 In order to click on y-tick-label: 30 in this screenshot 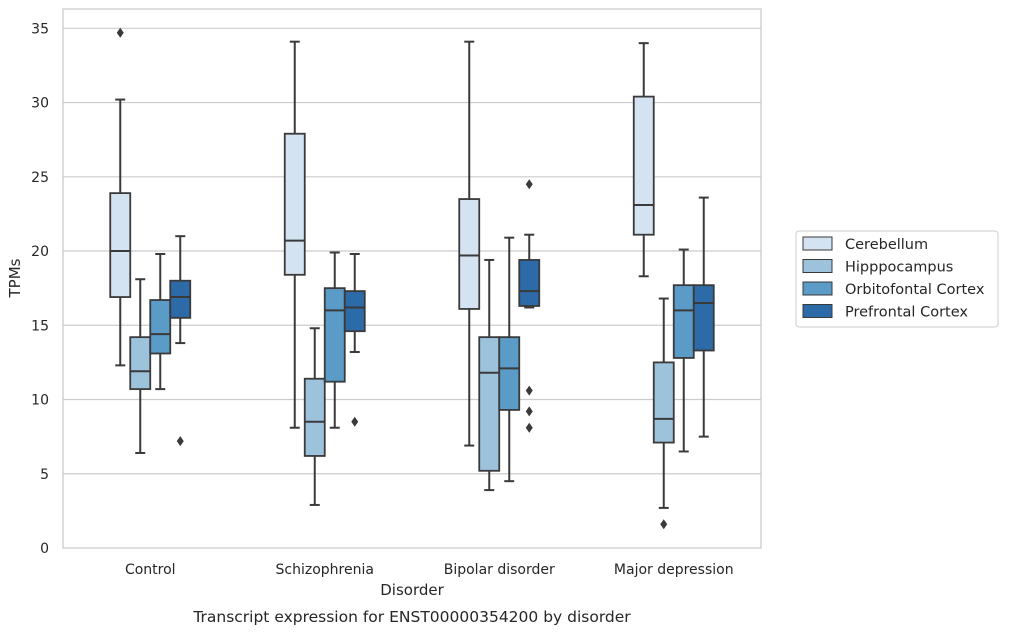, I will do `click(40, 104)`.